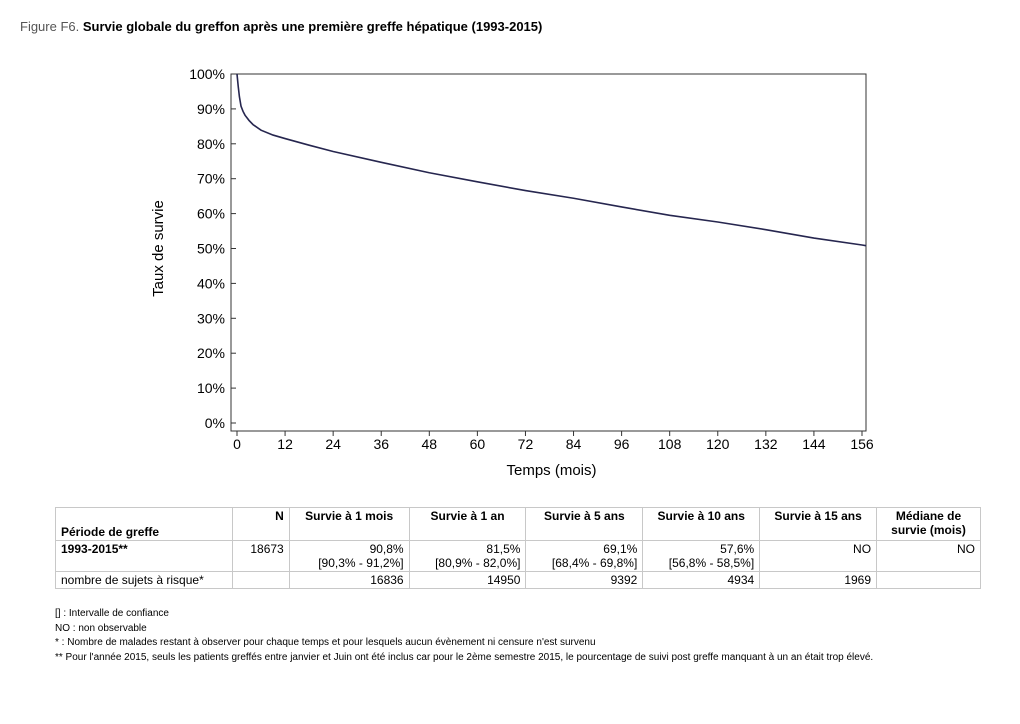 This screenshot has height=724, width=1020. What do you see at coordinates (737, 549) in the screenshot?
I see `value: 57,6%` at bounding box center [737, 549].